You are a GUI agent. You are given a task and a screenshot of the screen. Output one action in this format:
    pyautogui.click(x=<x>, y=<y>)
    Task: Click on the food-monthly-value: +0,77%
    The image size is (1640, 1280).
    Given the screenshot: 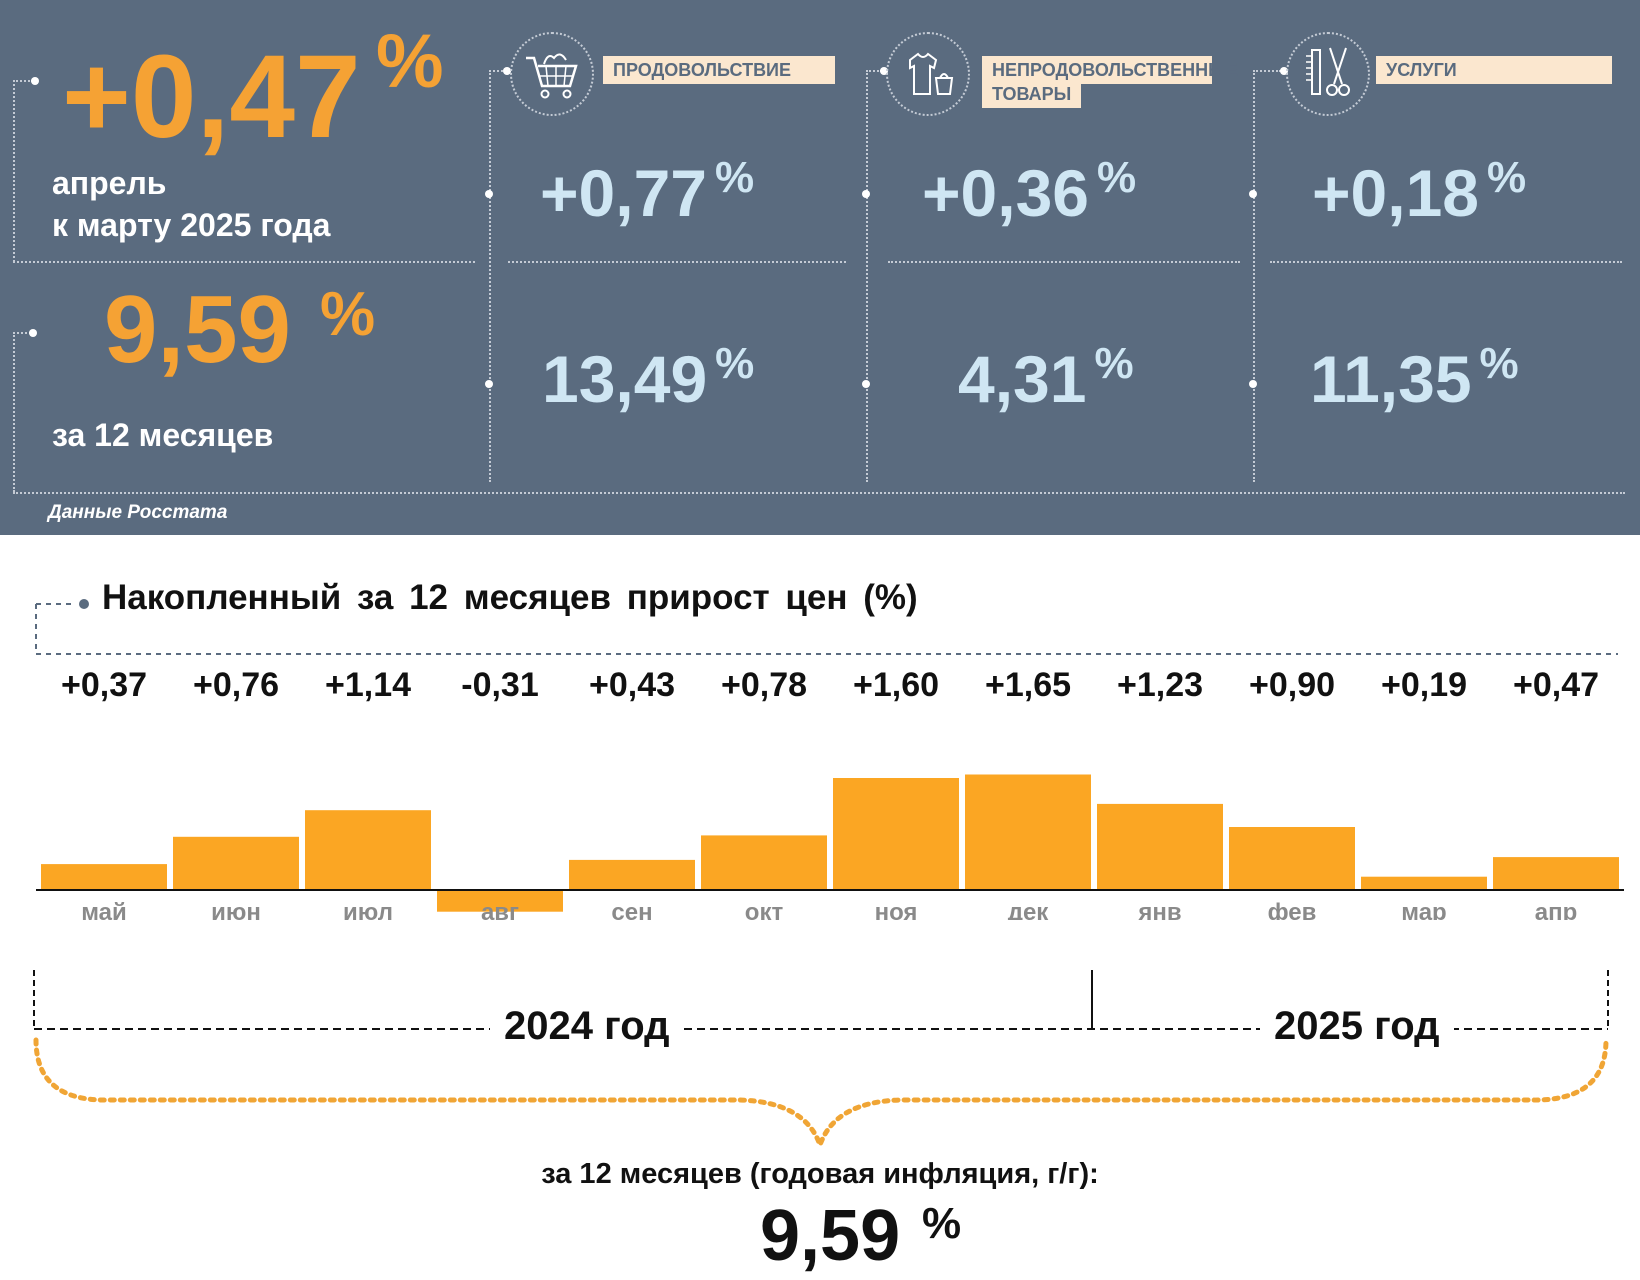 What is the action you would take?
    pyautogui.click(x=647, y=191)
    